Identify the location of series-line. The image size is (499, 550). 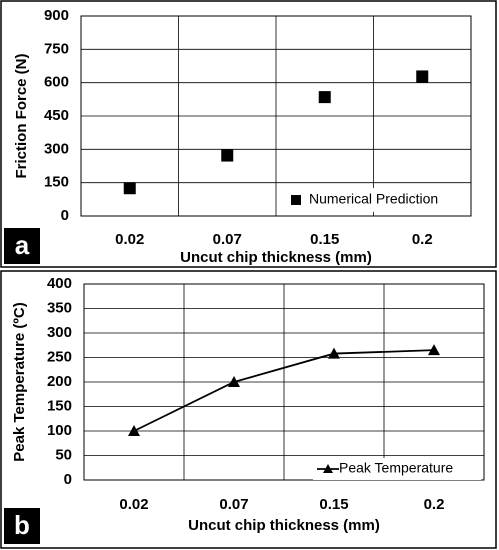
(284, 390).